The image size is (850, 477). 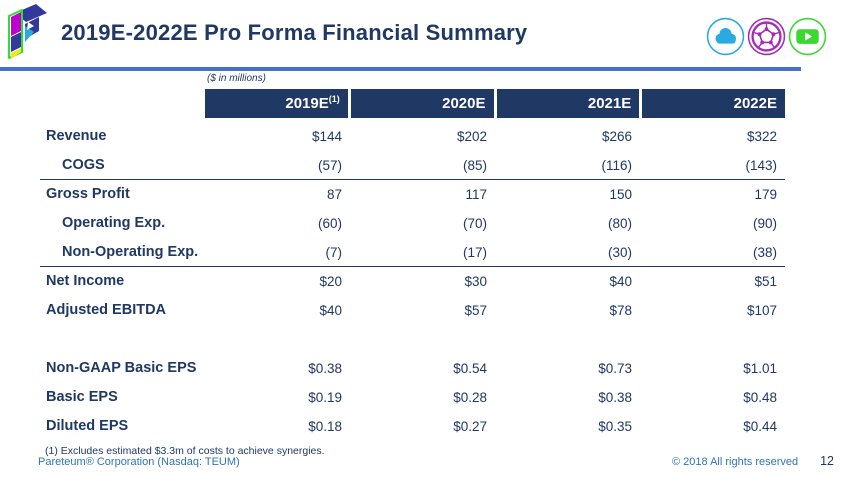 I want to click on cloud-icon, so click(x=725, y=36).